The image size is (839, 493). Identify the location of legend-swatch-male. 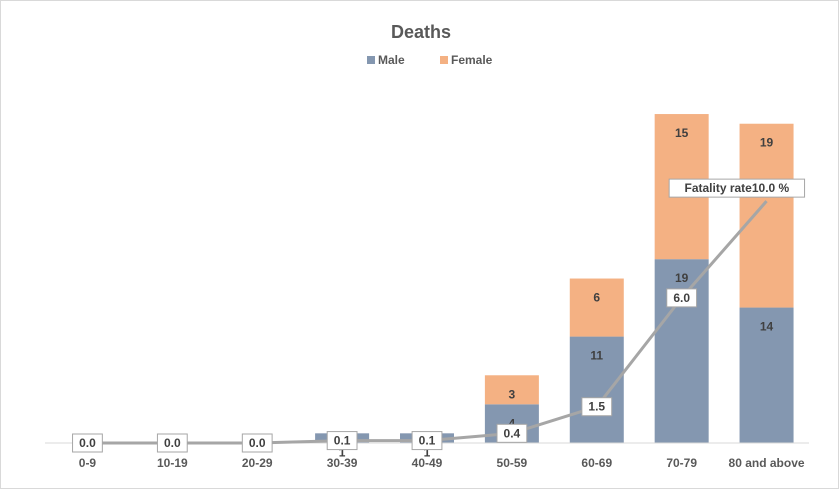
(371, 60).